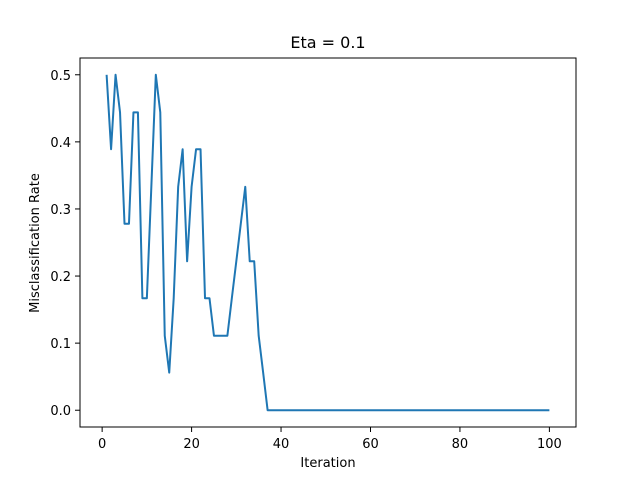 Image resolution: width=640 pixels, height=480 pixels. I want to click on x-tick-label: 40, so click(281, 444).